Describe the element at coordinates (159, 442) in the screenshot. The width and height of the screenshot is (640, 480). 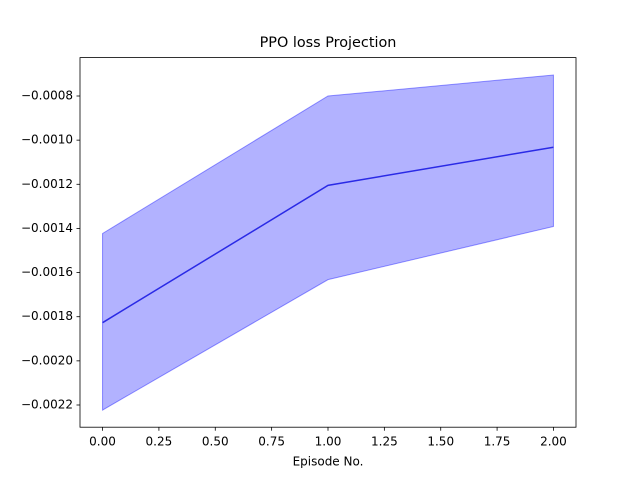
I see `x-tick-label: 0.25` at that location.